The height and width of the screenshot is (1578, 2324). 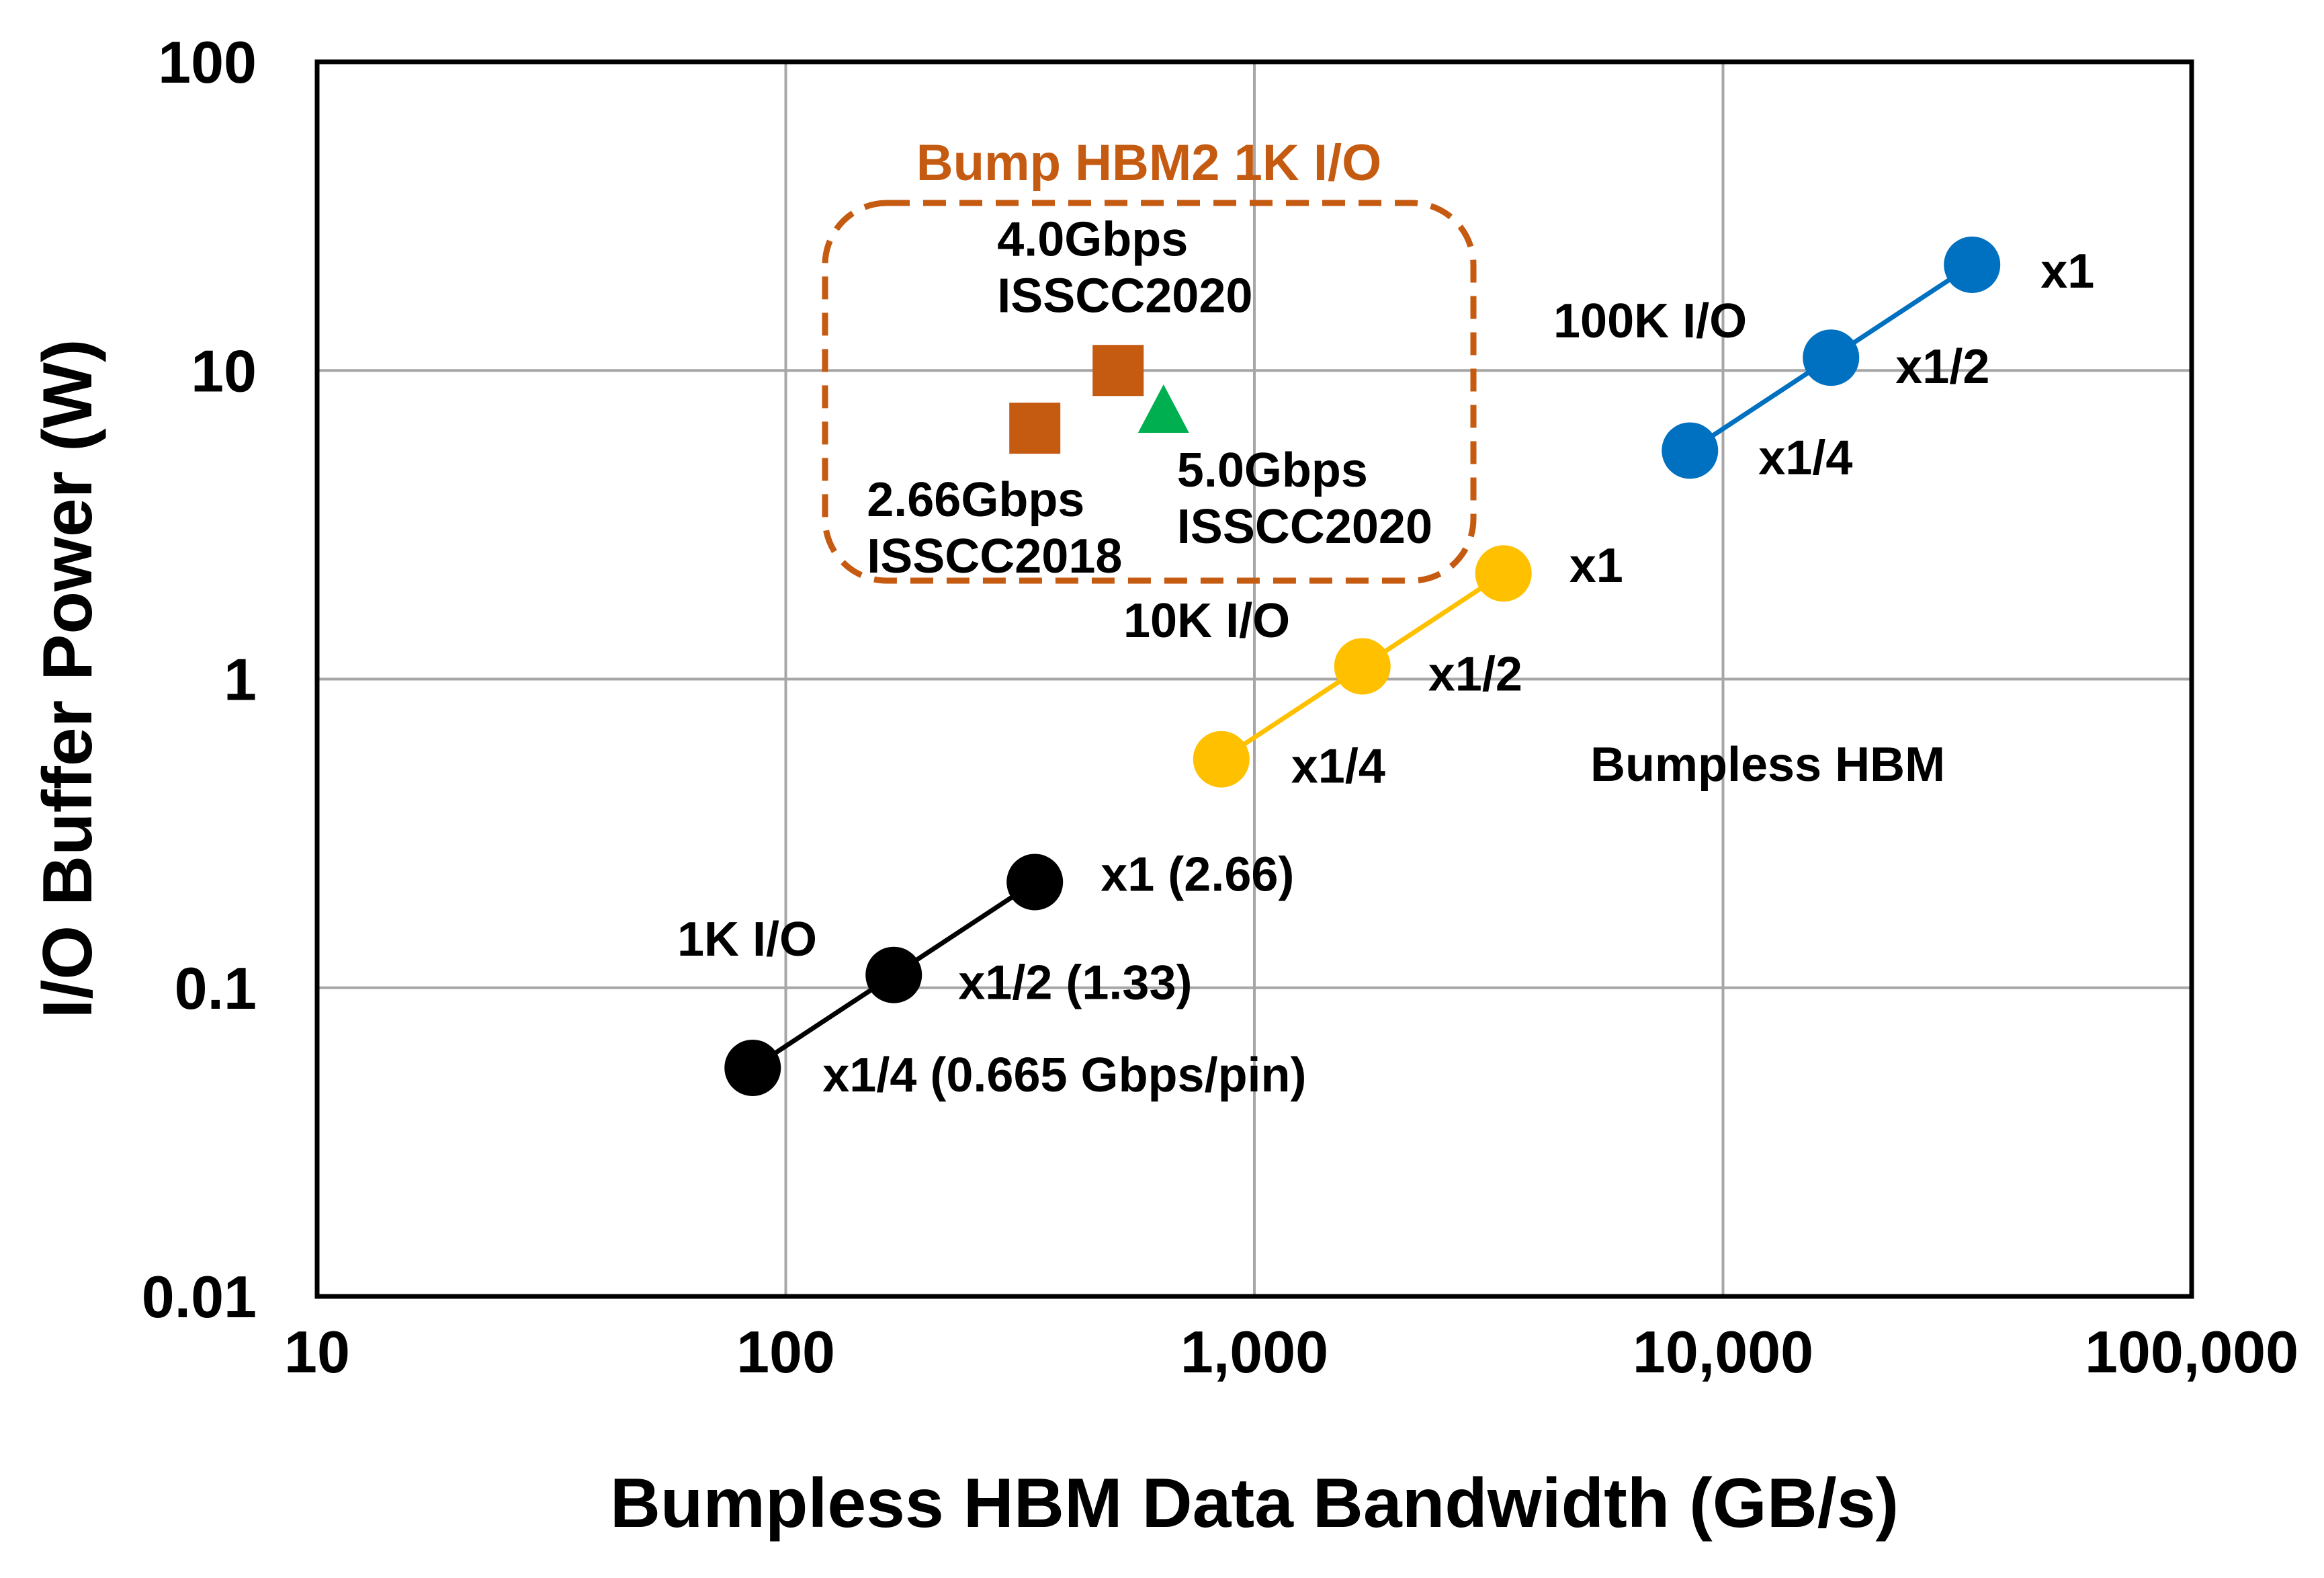 I want to click on x-axis-ticks: 10 100 1,000 10,000 100,000, so click(x=1291, y=1352).